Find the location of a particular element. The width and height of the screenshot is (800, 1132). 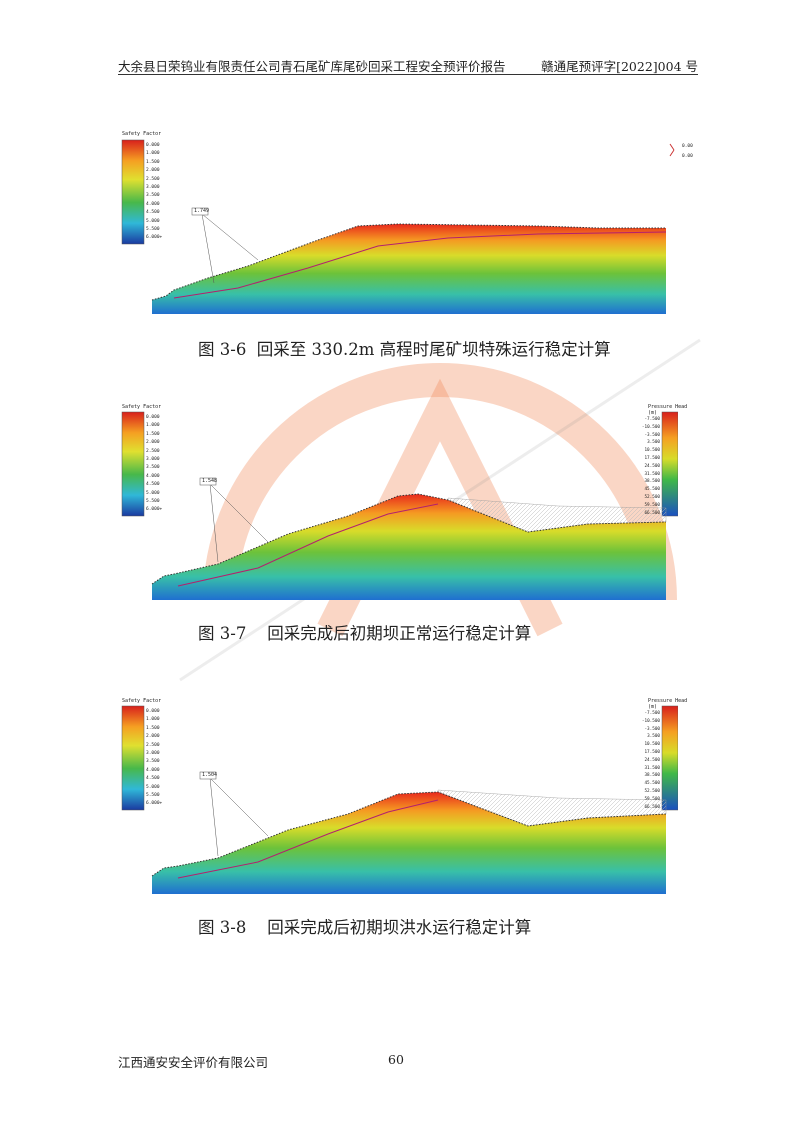

callout-label: 1.504 is located at coordinates (210, 775).